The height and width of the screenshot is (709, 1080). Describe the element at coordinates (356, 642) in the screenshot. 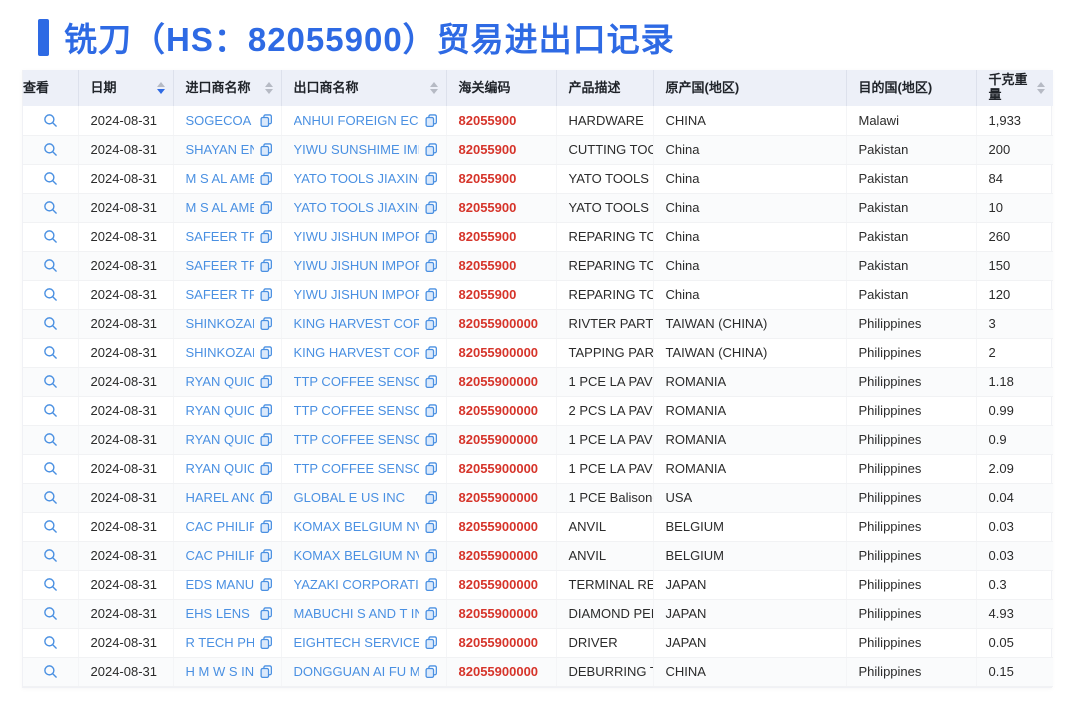

I see `exporter-link: EIGHTECH SERVICE C` at that location.